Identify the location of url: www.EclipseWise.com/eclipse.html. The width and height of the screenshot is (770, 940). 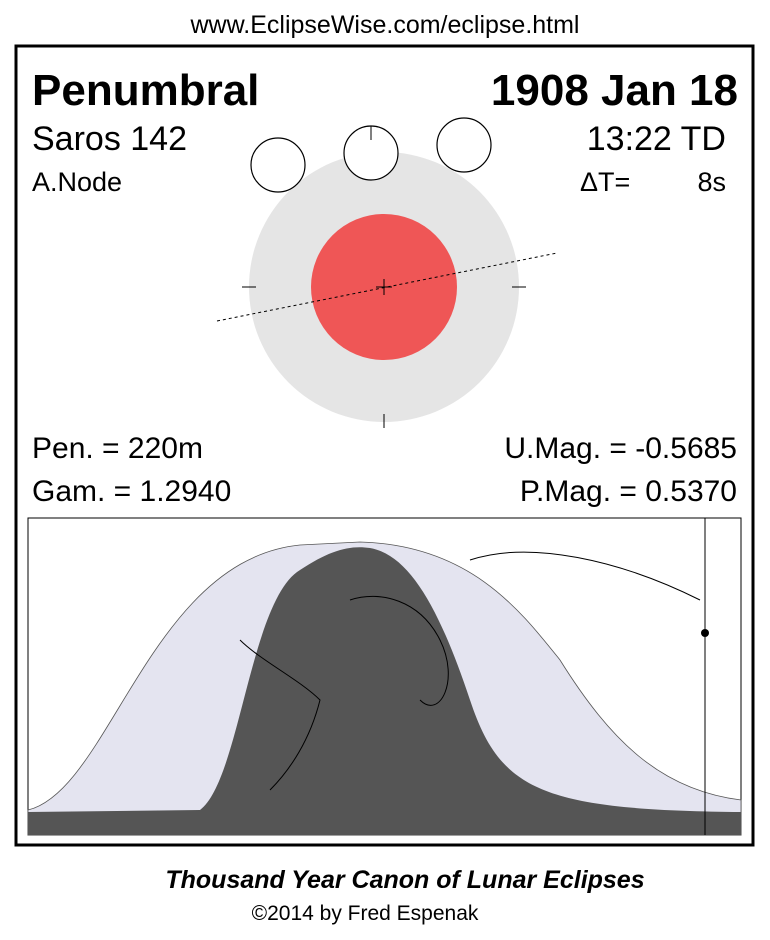
(385, 25).